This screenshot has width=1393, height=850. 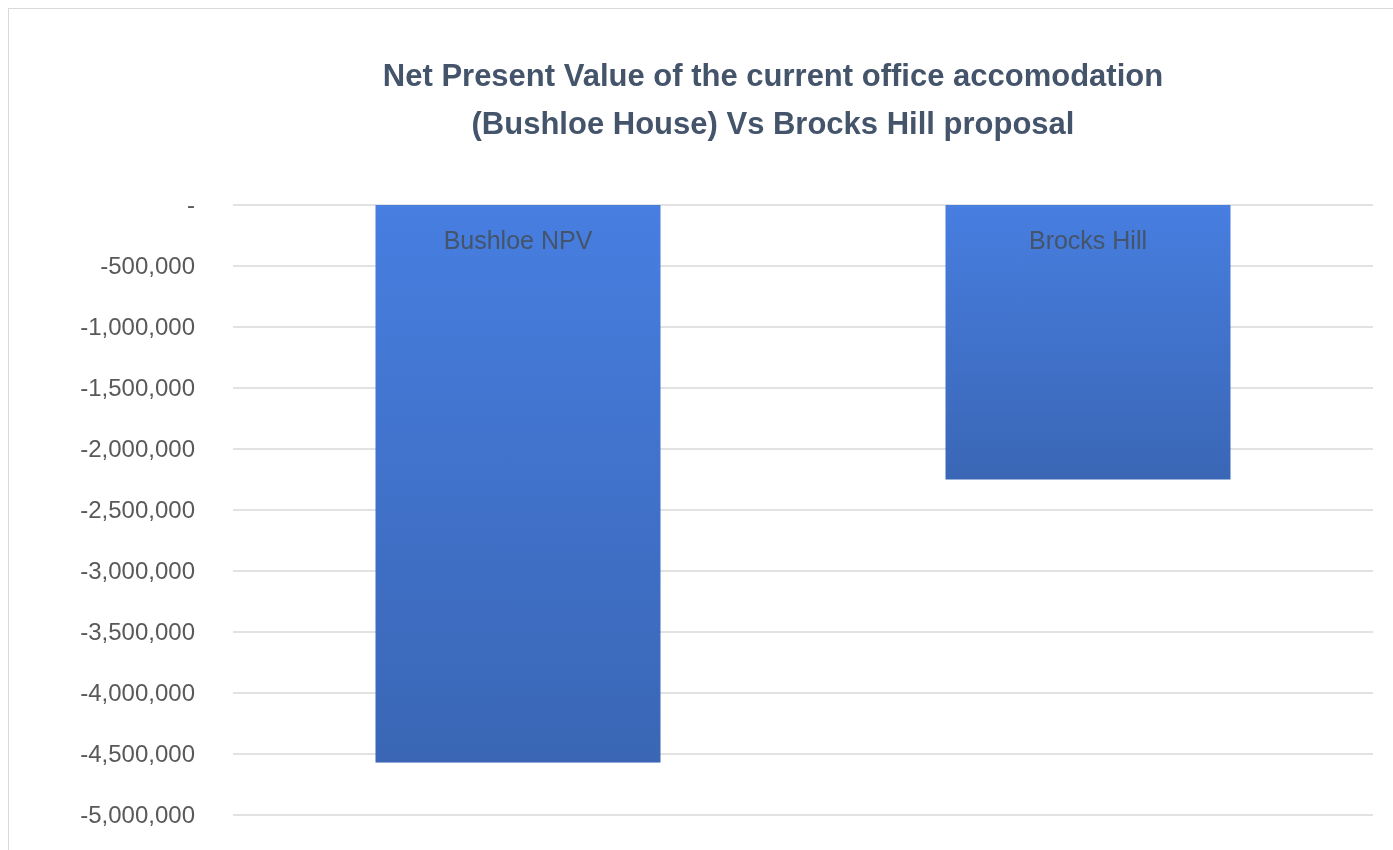 What do you see at coordinates (137, 815) in the screenshot?
I see `y-tick-label: -5,000,000` at bounding box center [137, 815].